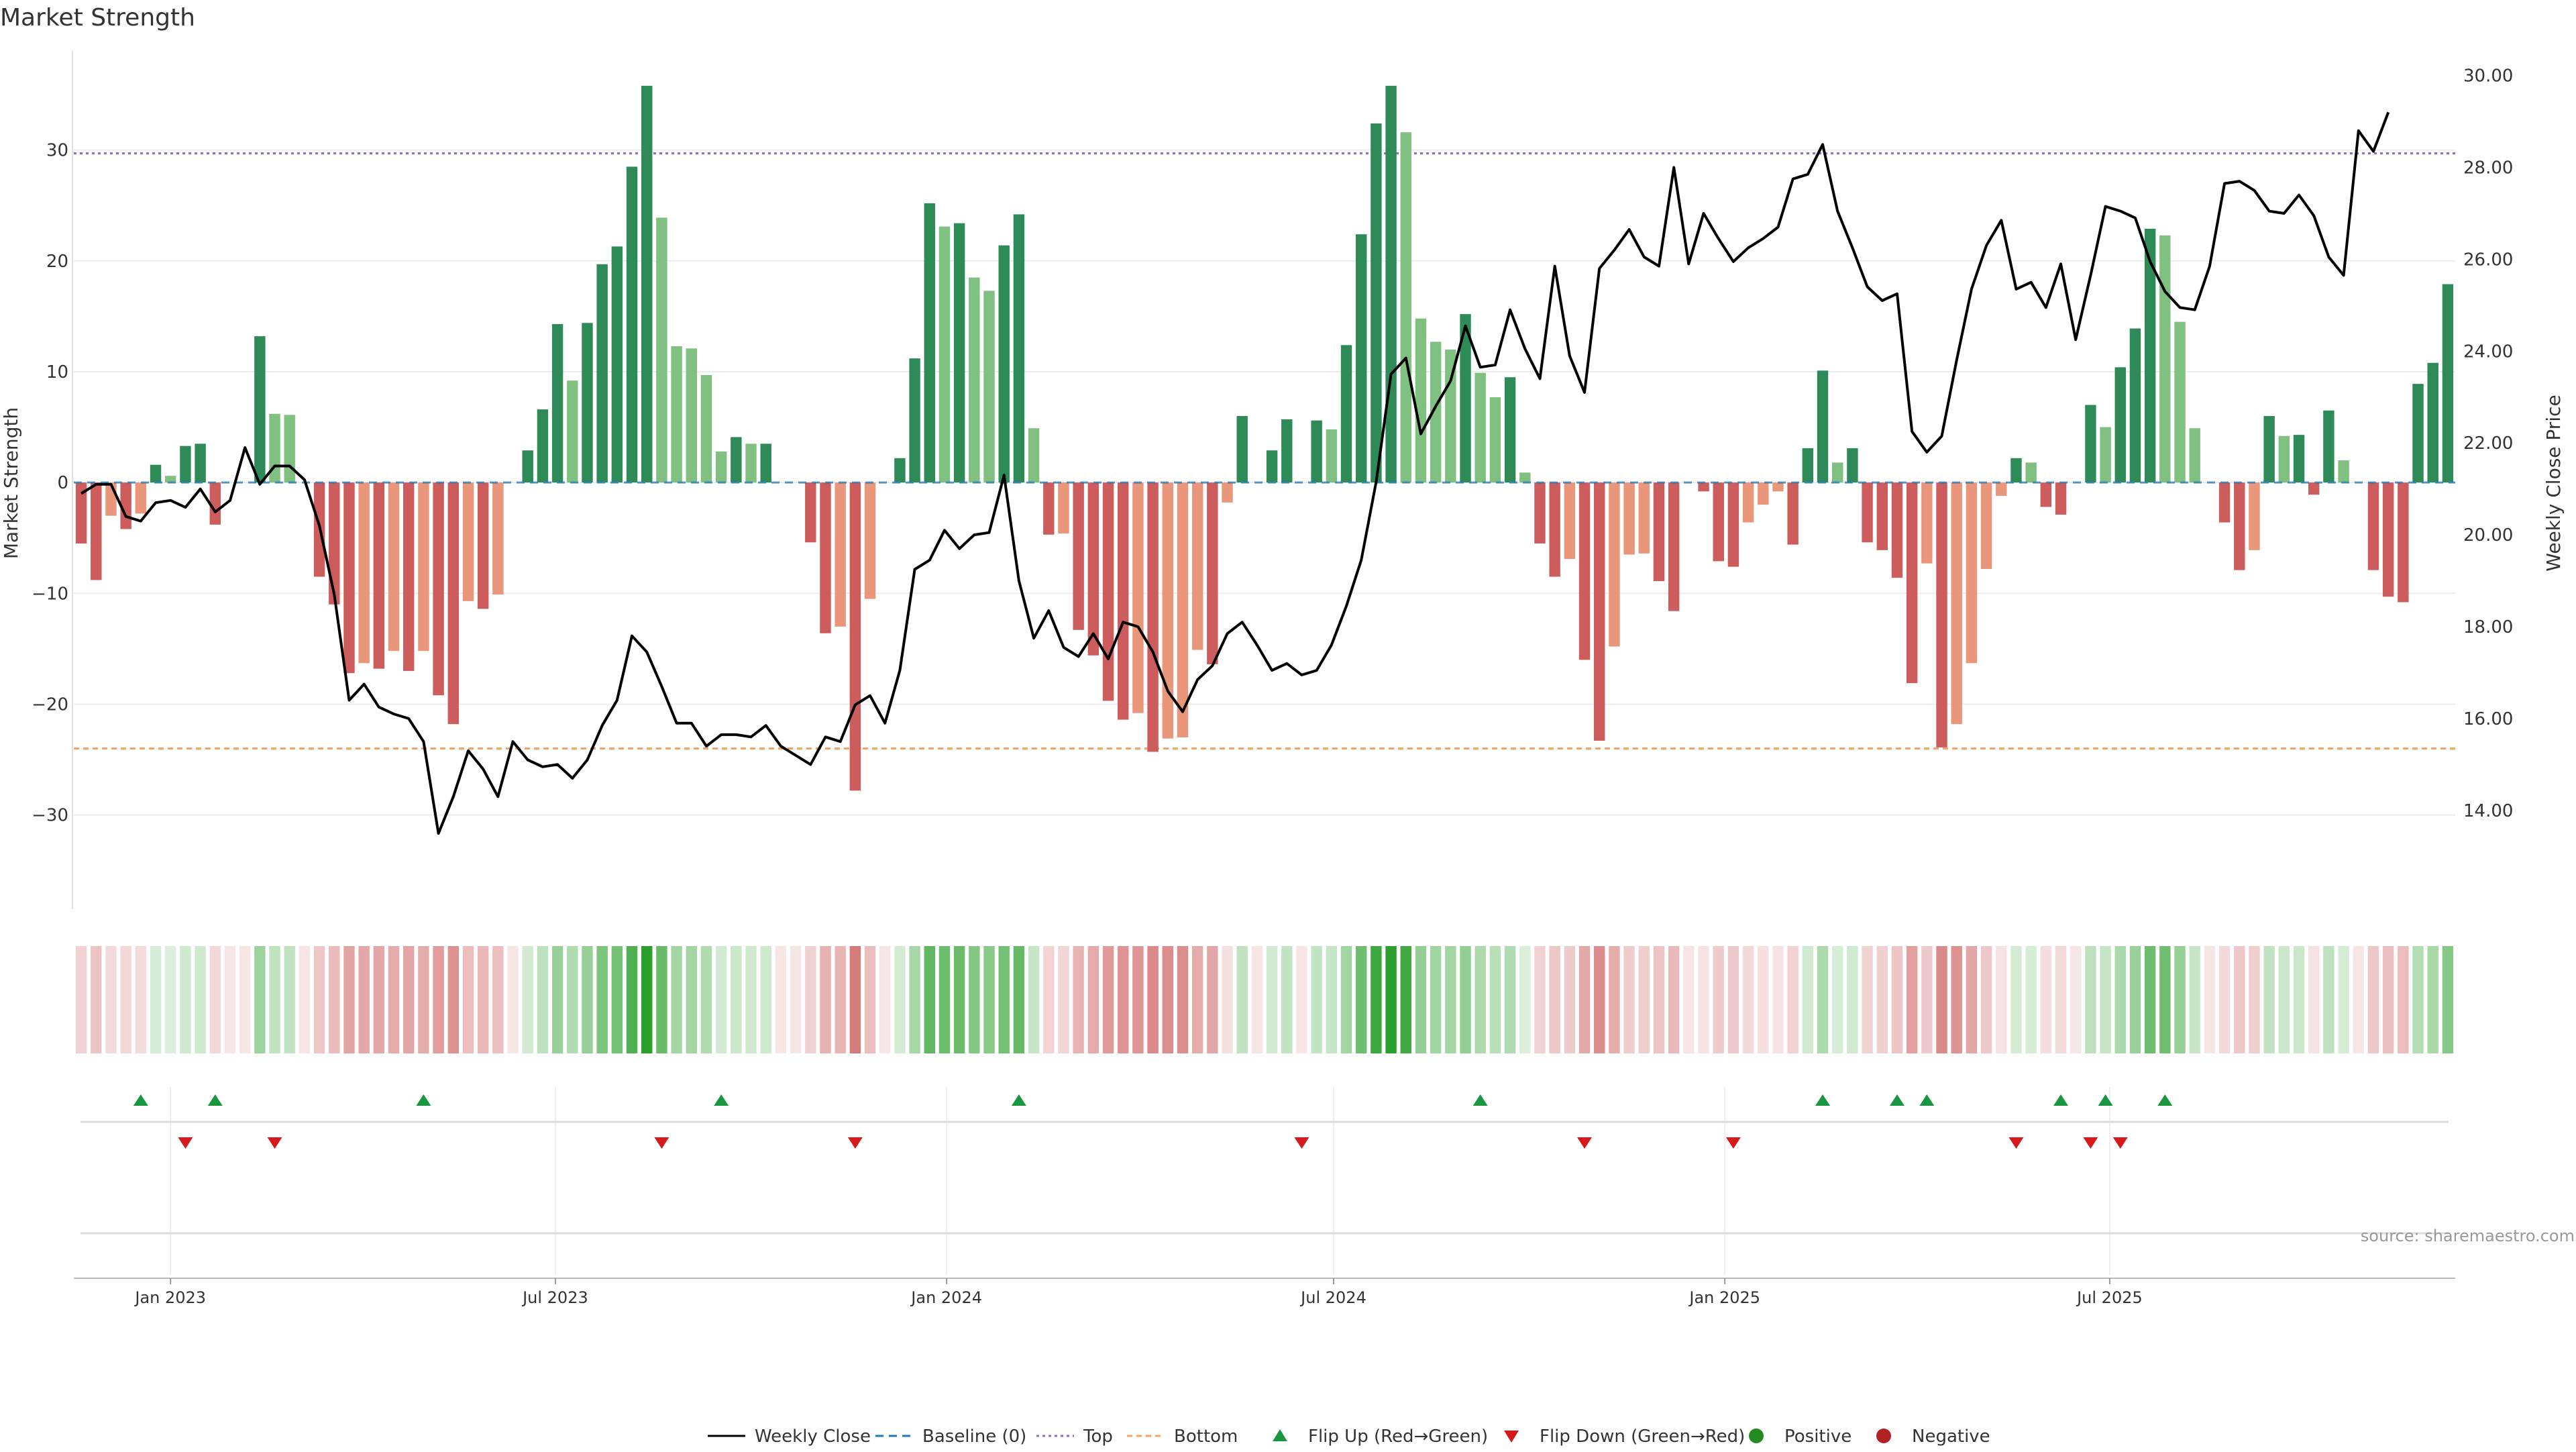 The height and width of the screenshot is (1452, 2576). Describe the element at coordinates (97, 18) in the screenshot. I see `chart-title: Market Strength` at that location.